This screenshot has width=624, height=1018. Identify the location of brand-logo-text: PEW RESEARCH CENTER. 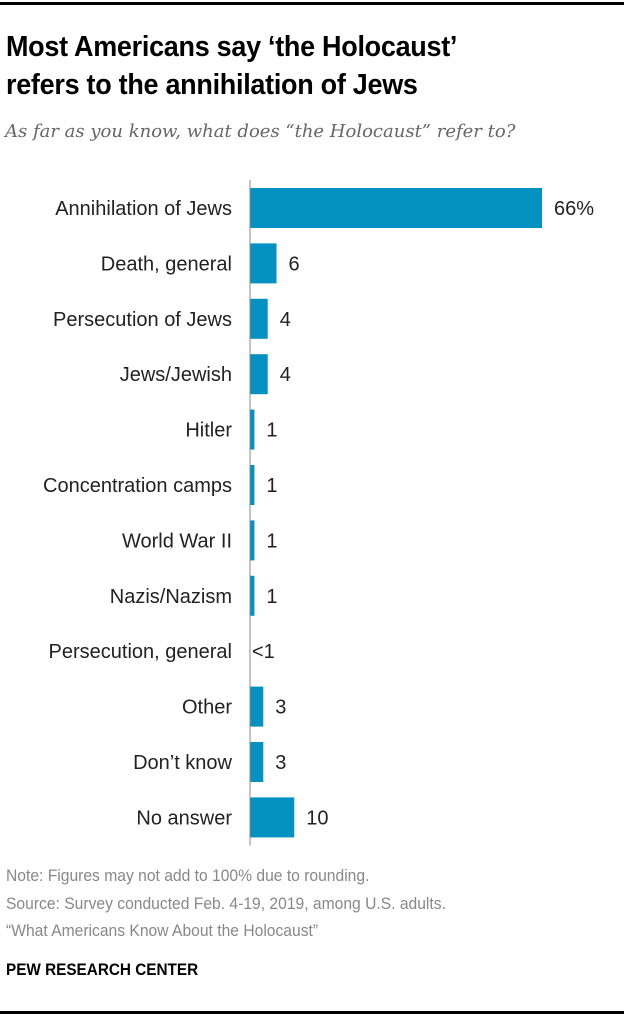
(102, 969).